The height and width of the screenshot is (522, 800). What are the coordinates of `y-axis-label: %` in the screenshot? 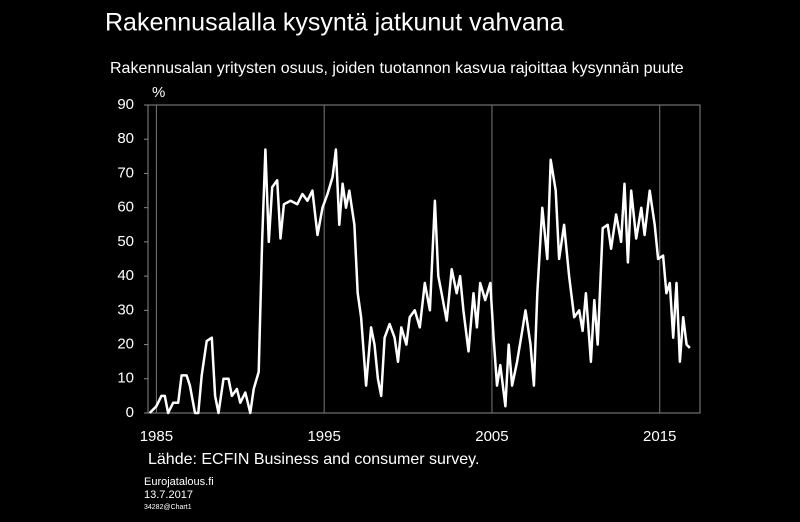 It's located at (158, 92).